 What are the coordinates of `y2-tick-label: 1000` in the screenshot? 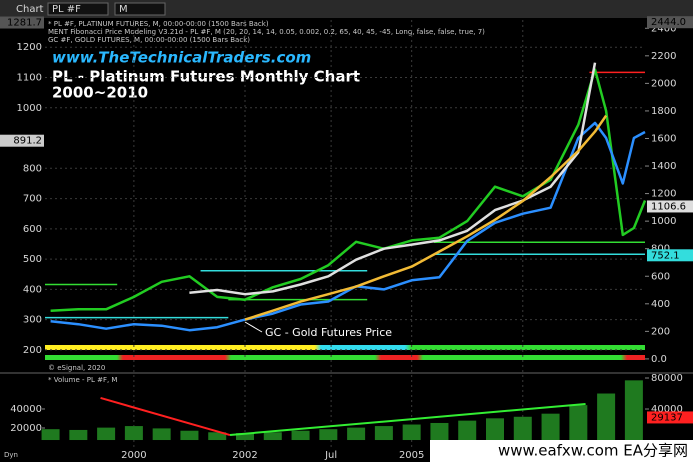 It's located at (663, 221).